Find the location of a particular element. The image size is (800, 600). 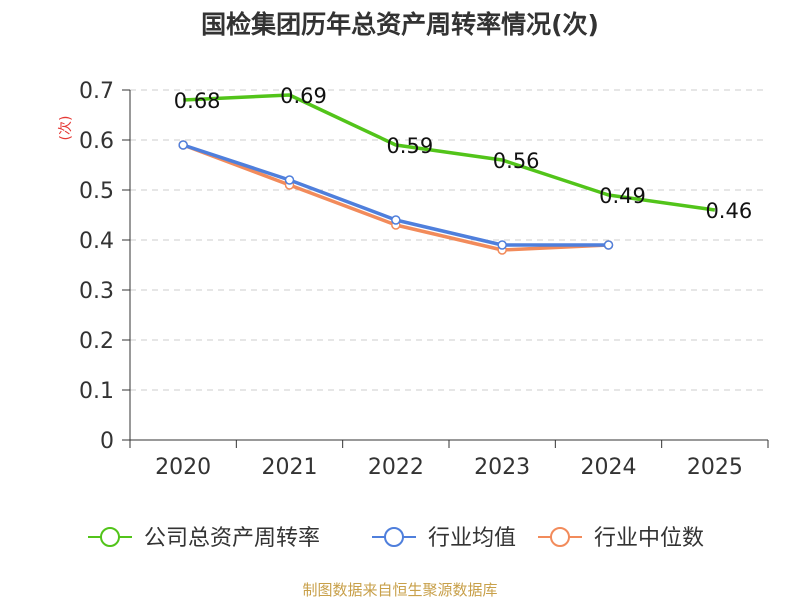

data-label: 0.49 is located at coordinates (622, 196).